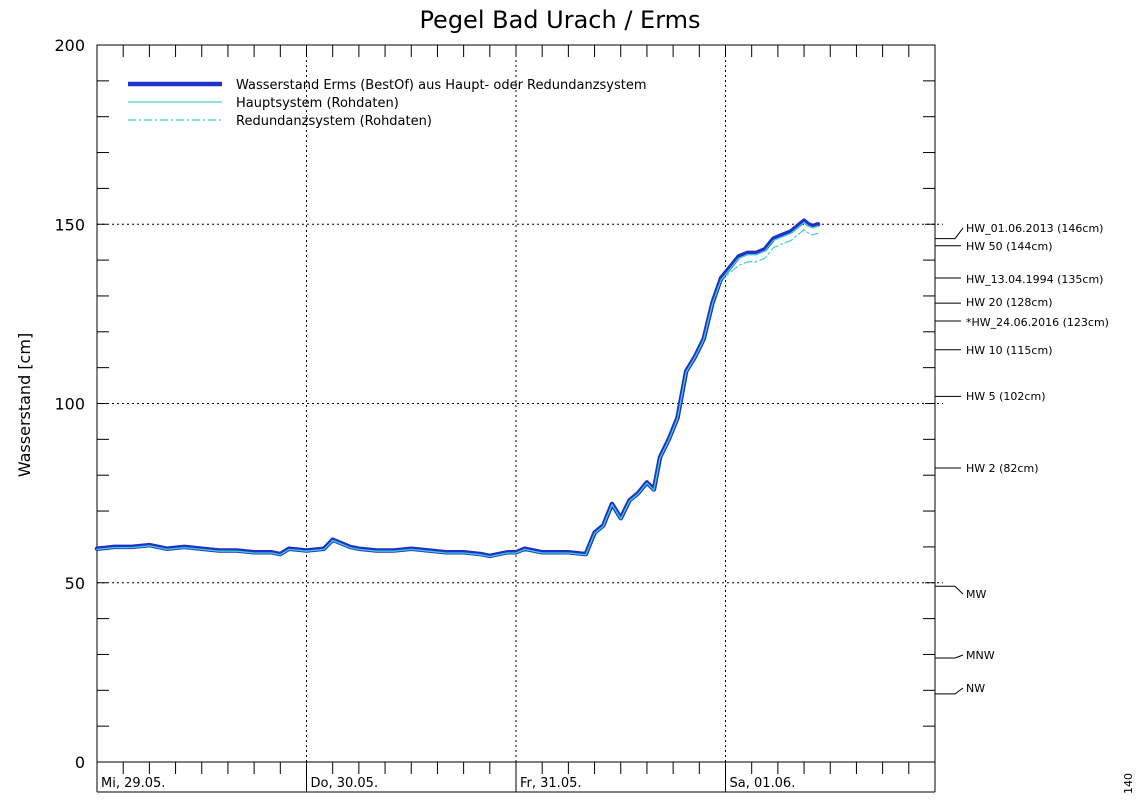 This screenshot has width=1138, height=800. What do you see at coordinates (976, 594) in the screenshot?
I see `ref-label: MW` at bounding box center [976, 594].